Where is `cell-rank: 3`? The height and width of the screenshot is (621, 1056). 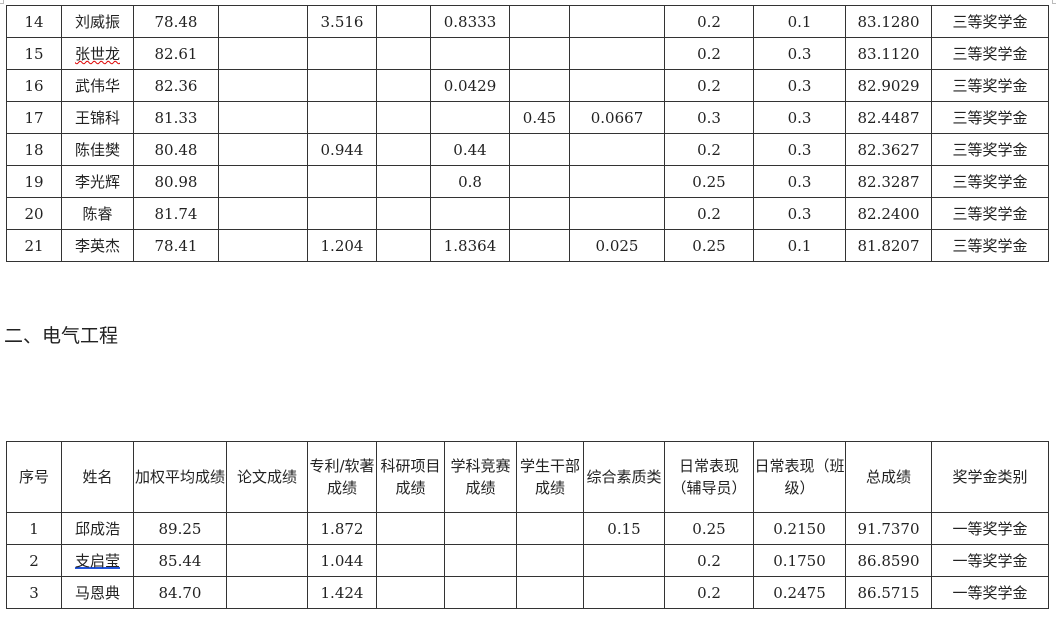 cell-rank: 3 is located at coordinates (34, 592).